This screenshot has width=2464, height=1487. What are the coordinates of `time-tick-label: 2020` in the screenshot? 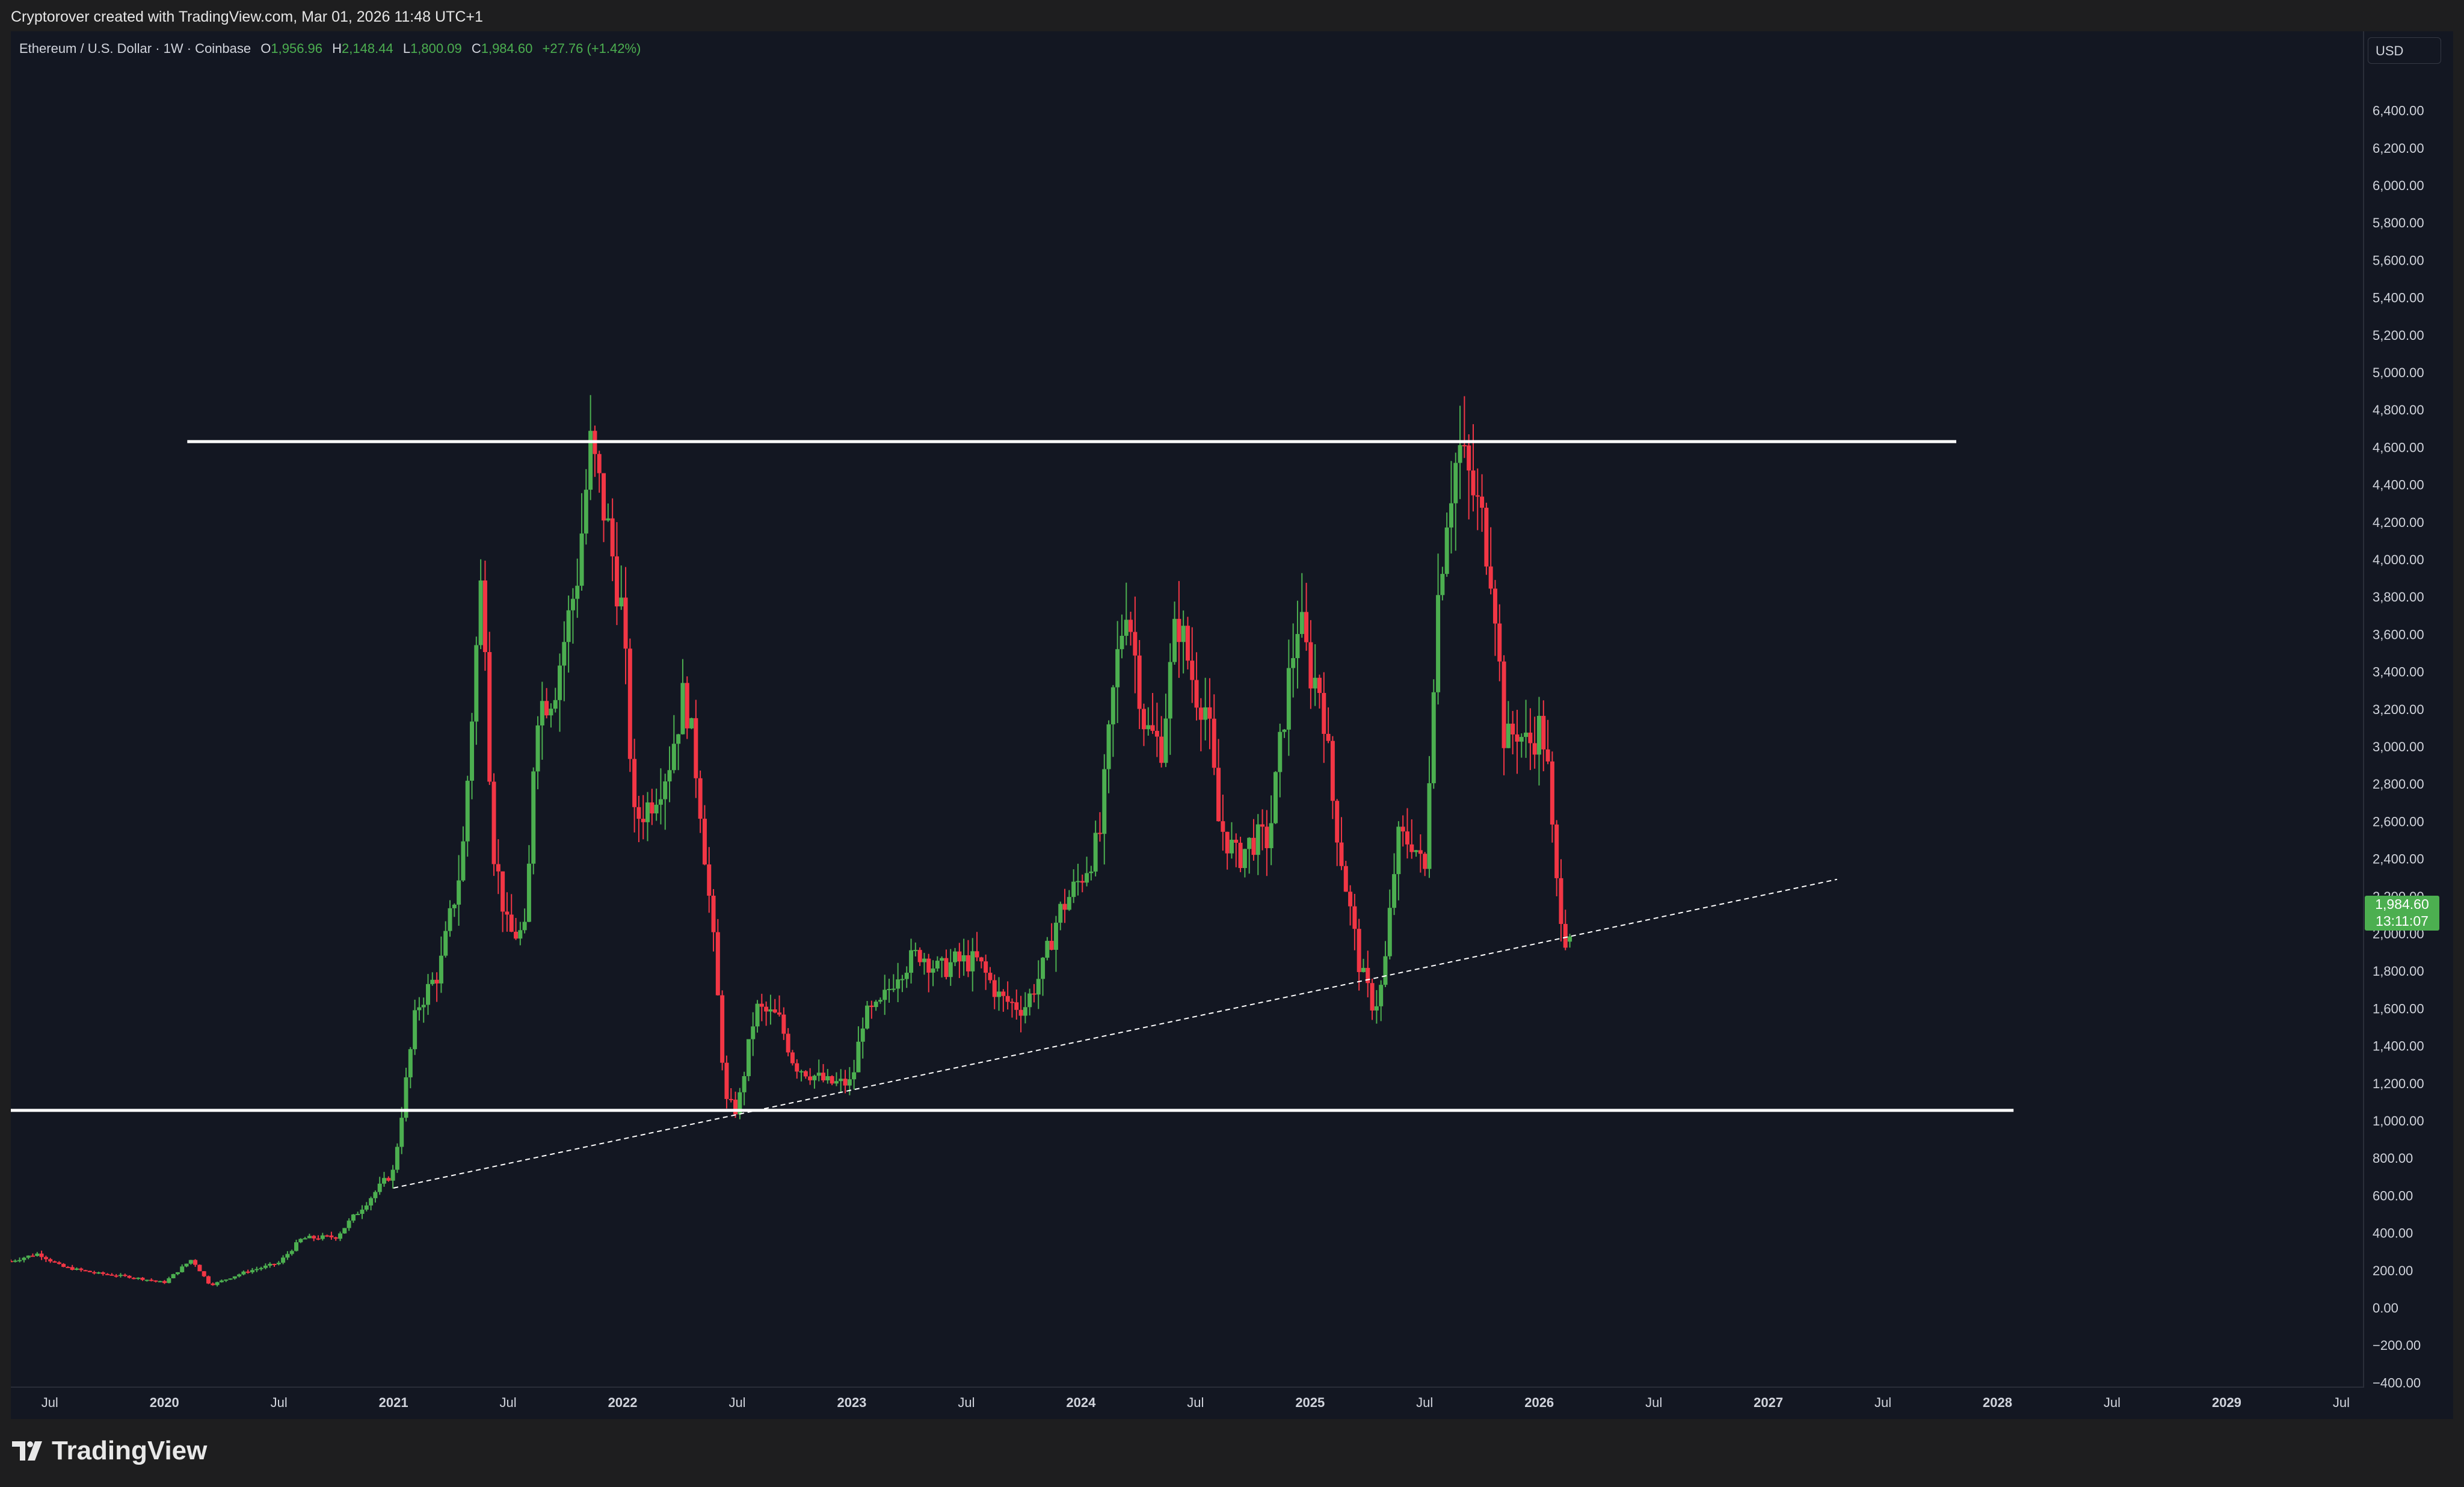 It's located at (165, 1402).